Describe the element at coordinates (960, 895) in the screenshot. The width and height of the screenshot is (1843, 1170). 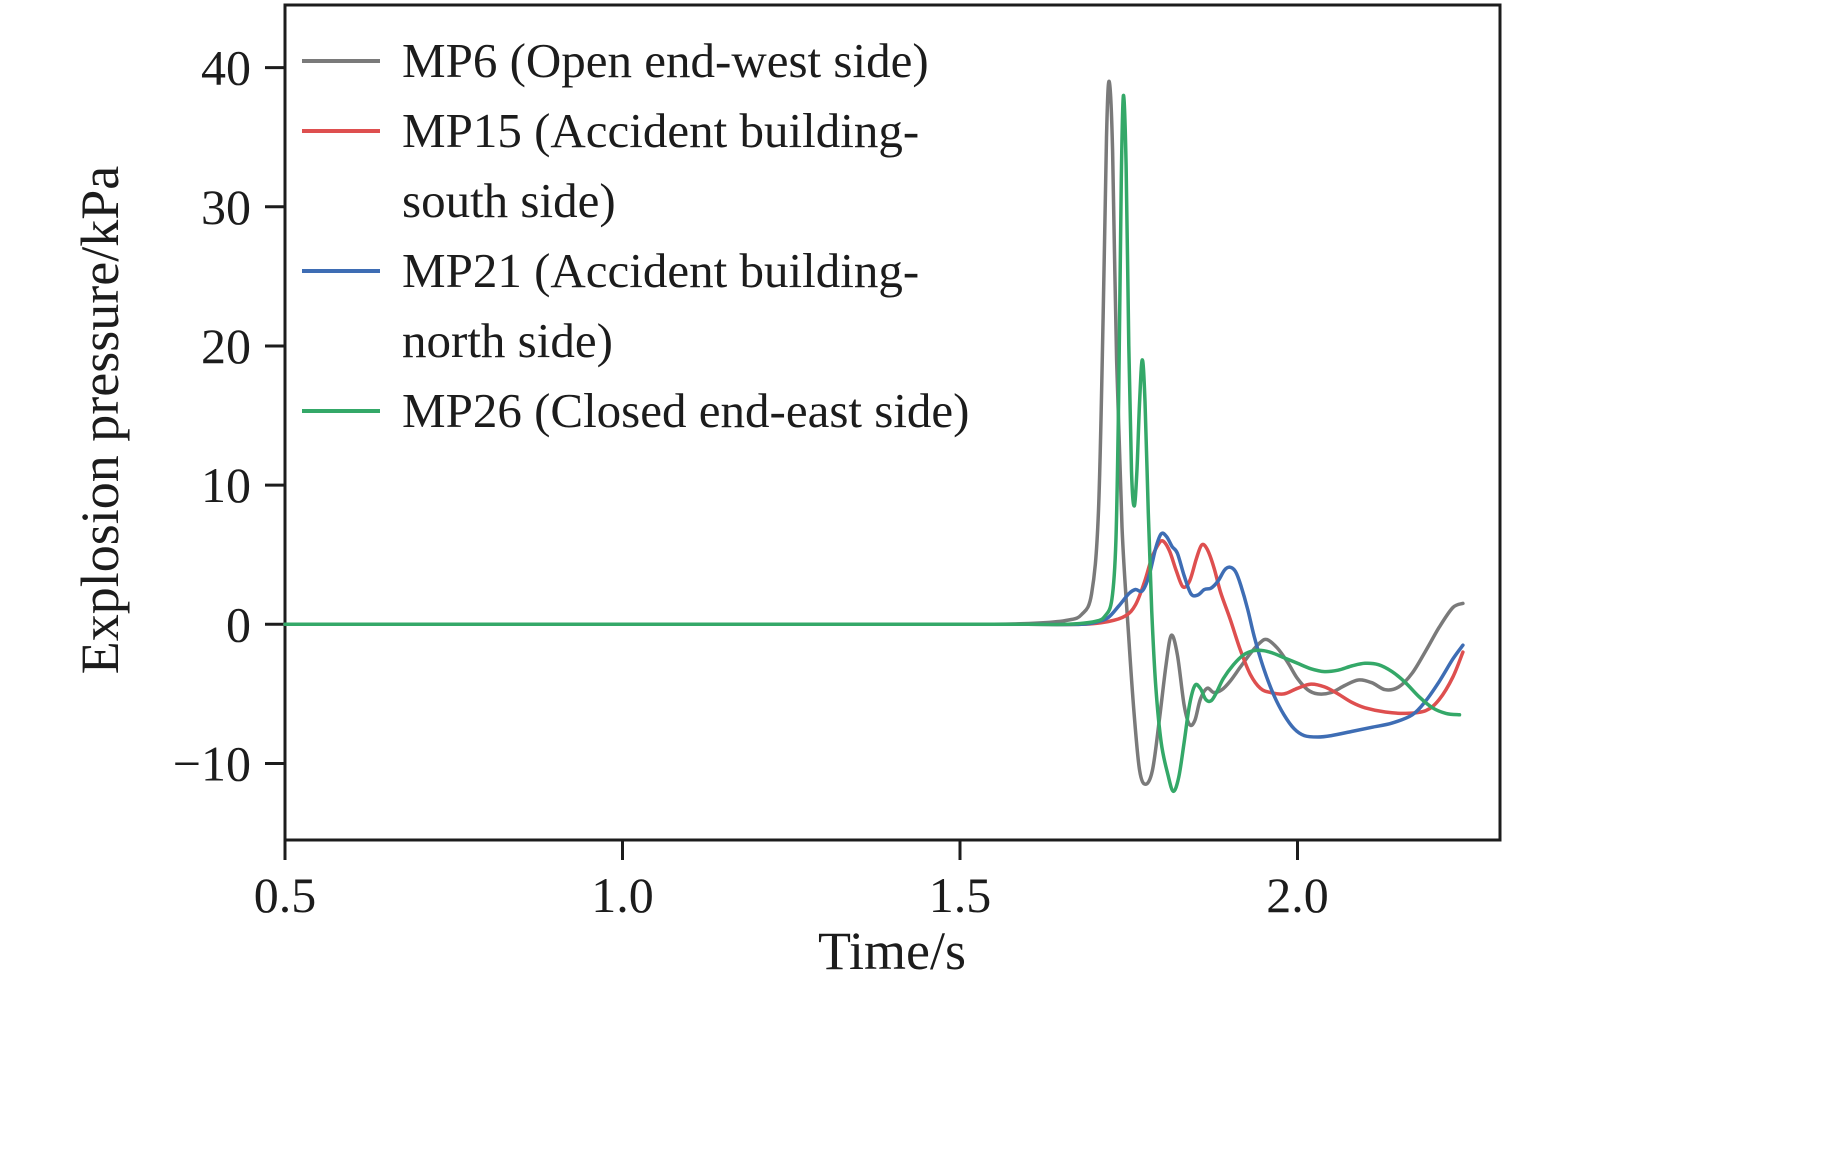
I see `x-tick-label: 1.5` at that location.